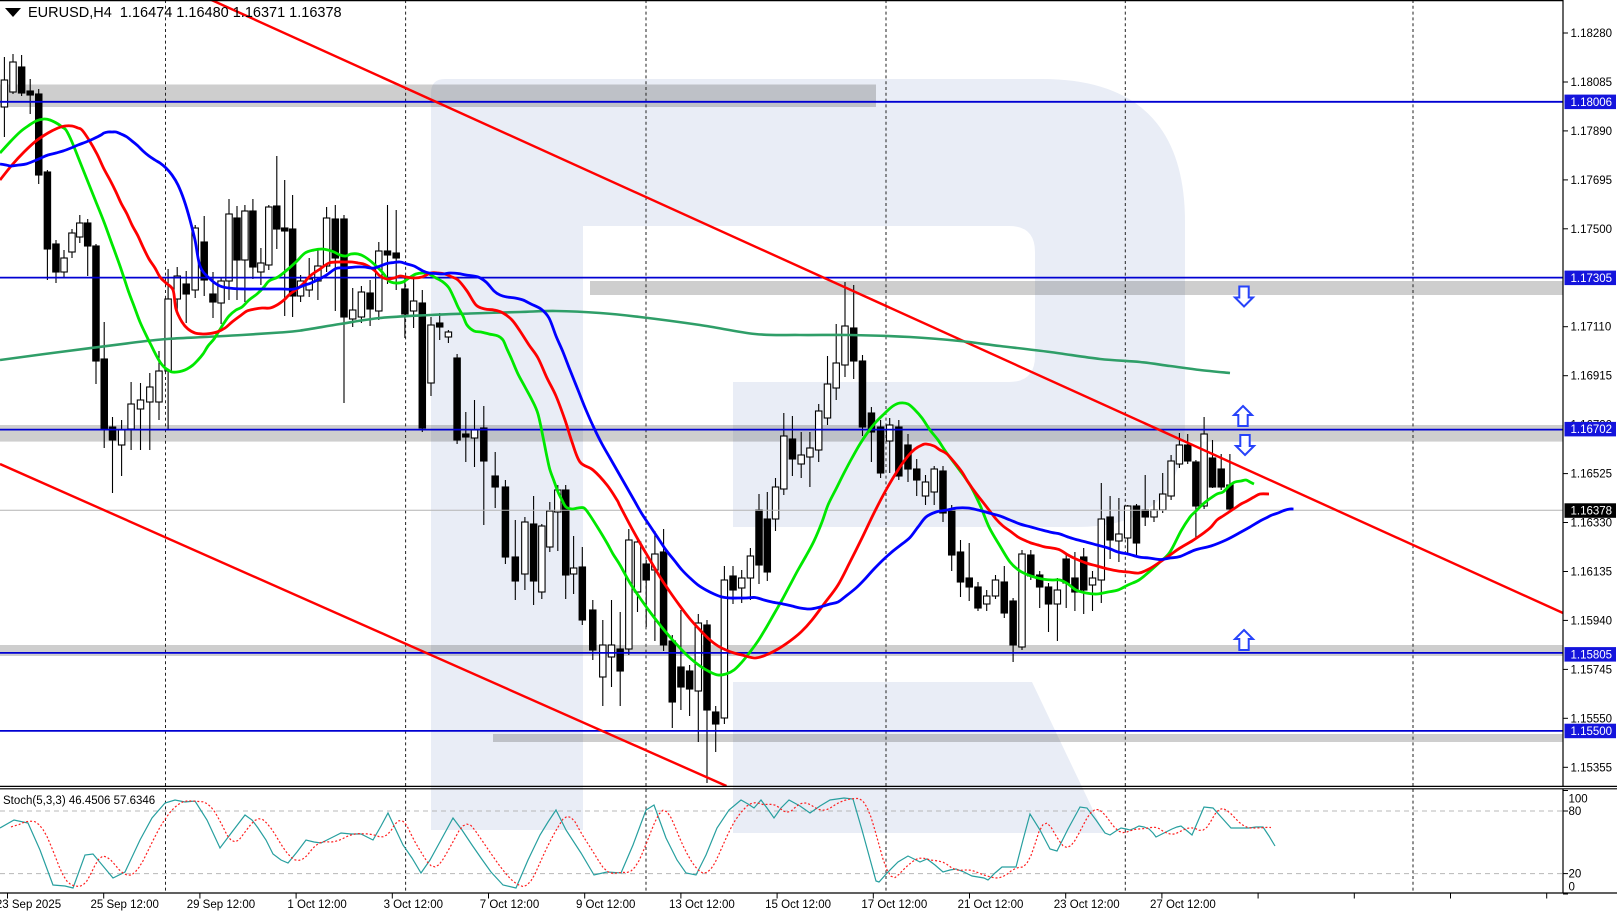 This screenshot has height=918, width=1617. Describe the element at coordinates (894, 905) in the screenshot. I see `svg-text: 17 Oct 12:00` at that location.